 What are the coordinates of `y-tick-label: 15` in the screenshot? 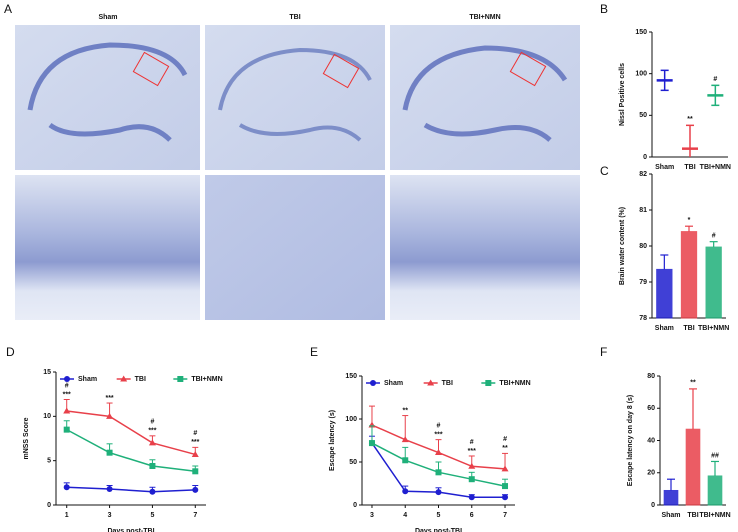 It's located at (47, 372).